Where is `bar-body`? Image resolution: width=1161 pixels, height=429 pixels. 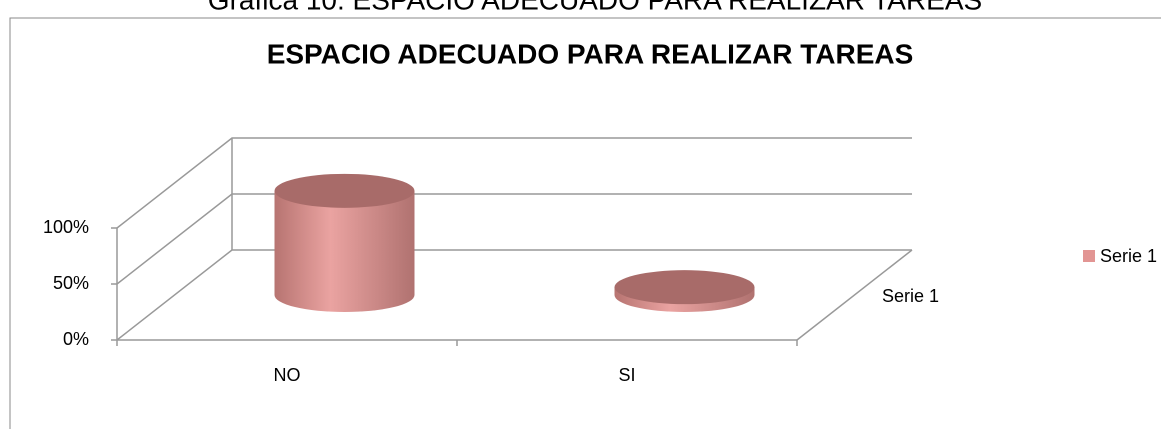
bar-body is located at coordinates (344, 251).